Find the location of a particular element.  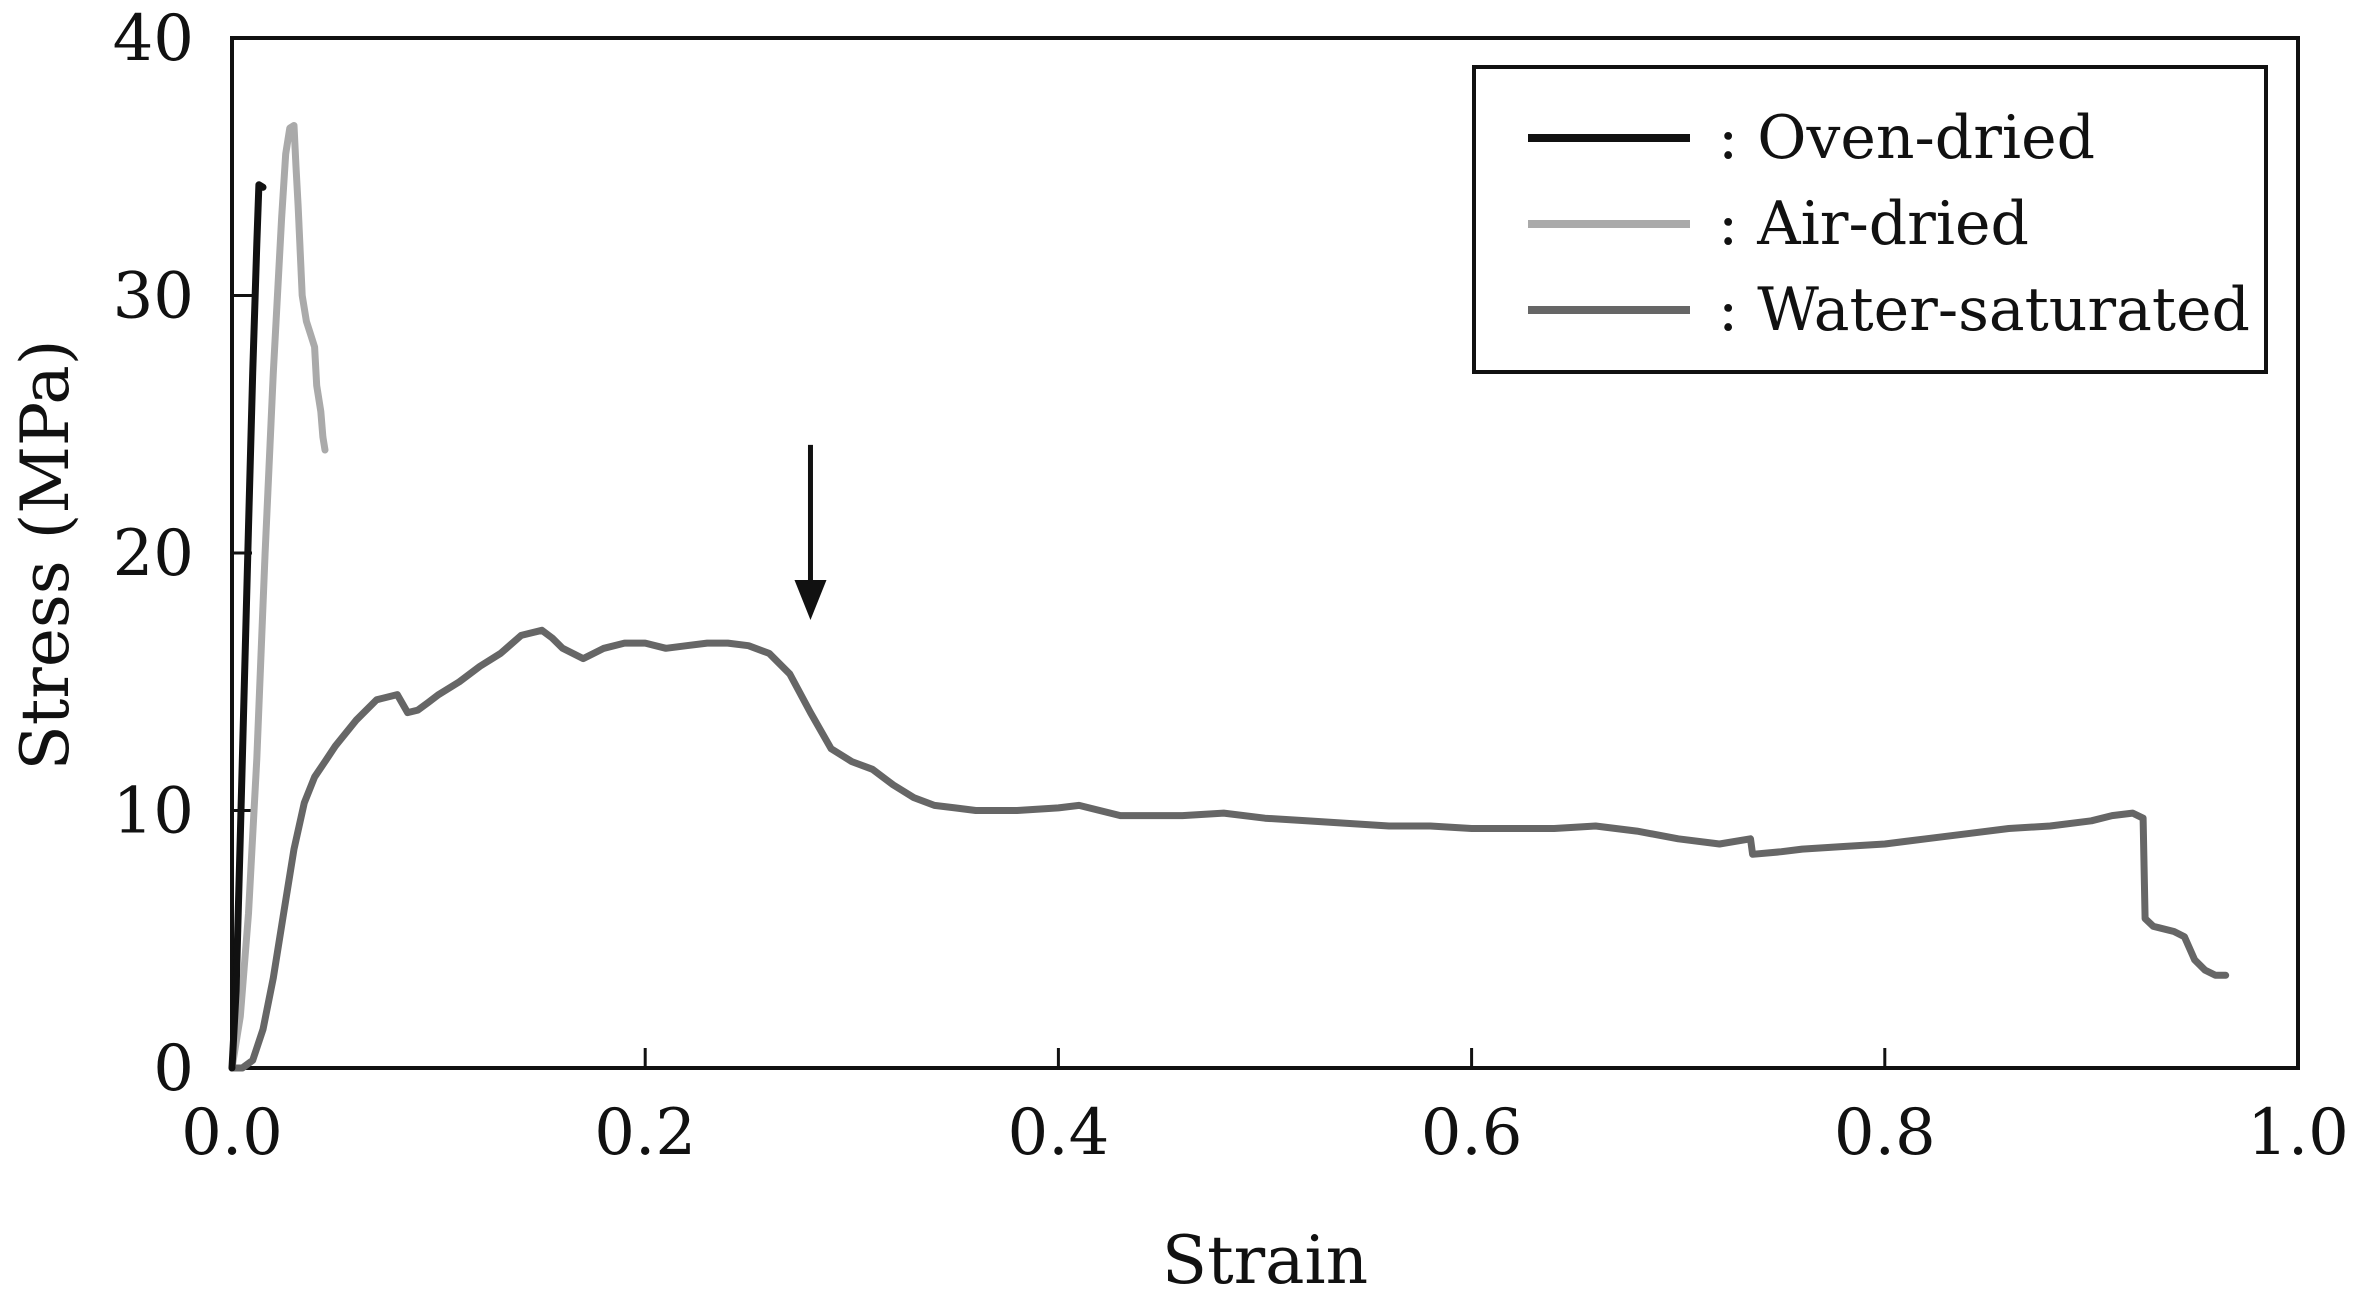

annotation-arrow-head is located at coordinates (810, 599).